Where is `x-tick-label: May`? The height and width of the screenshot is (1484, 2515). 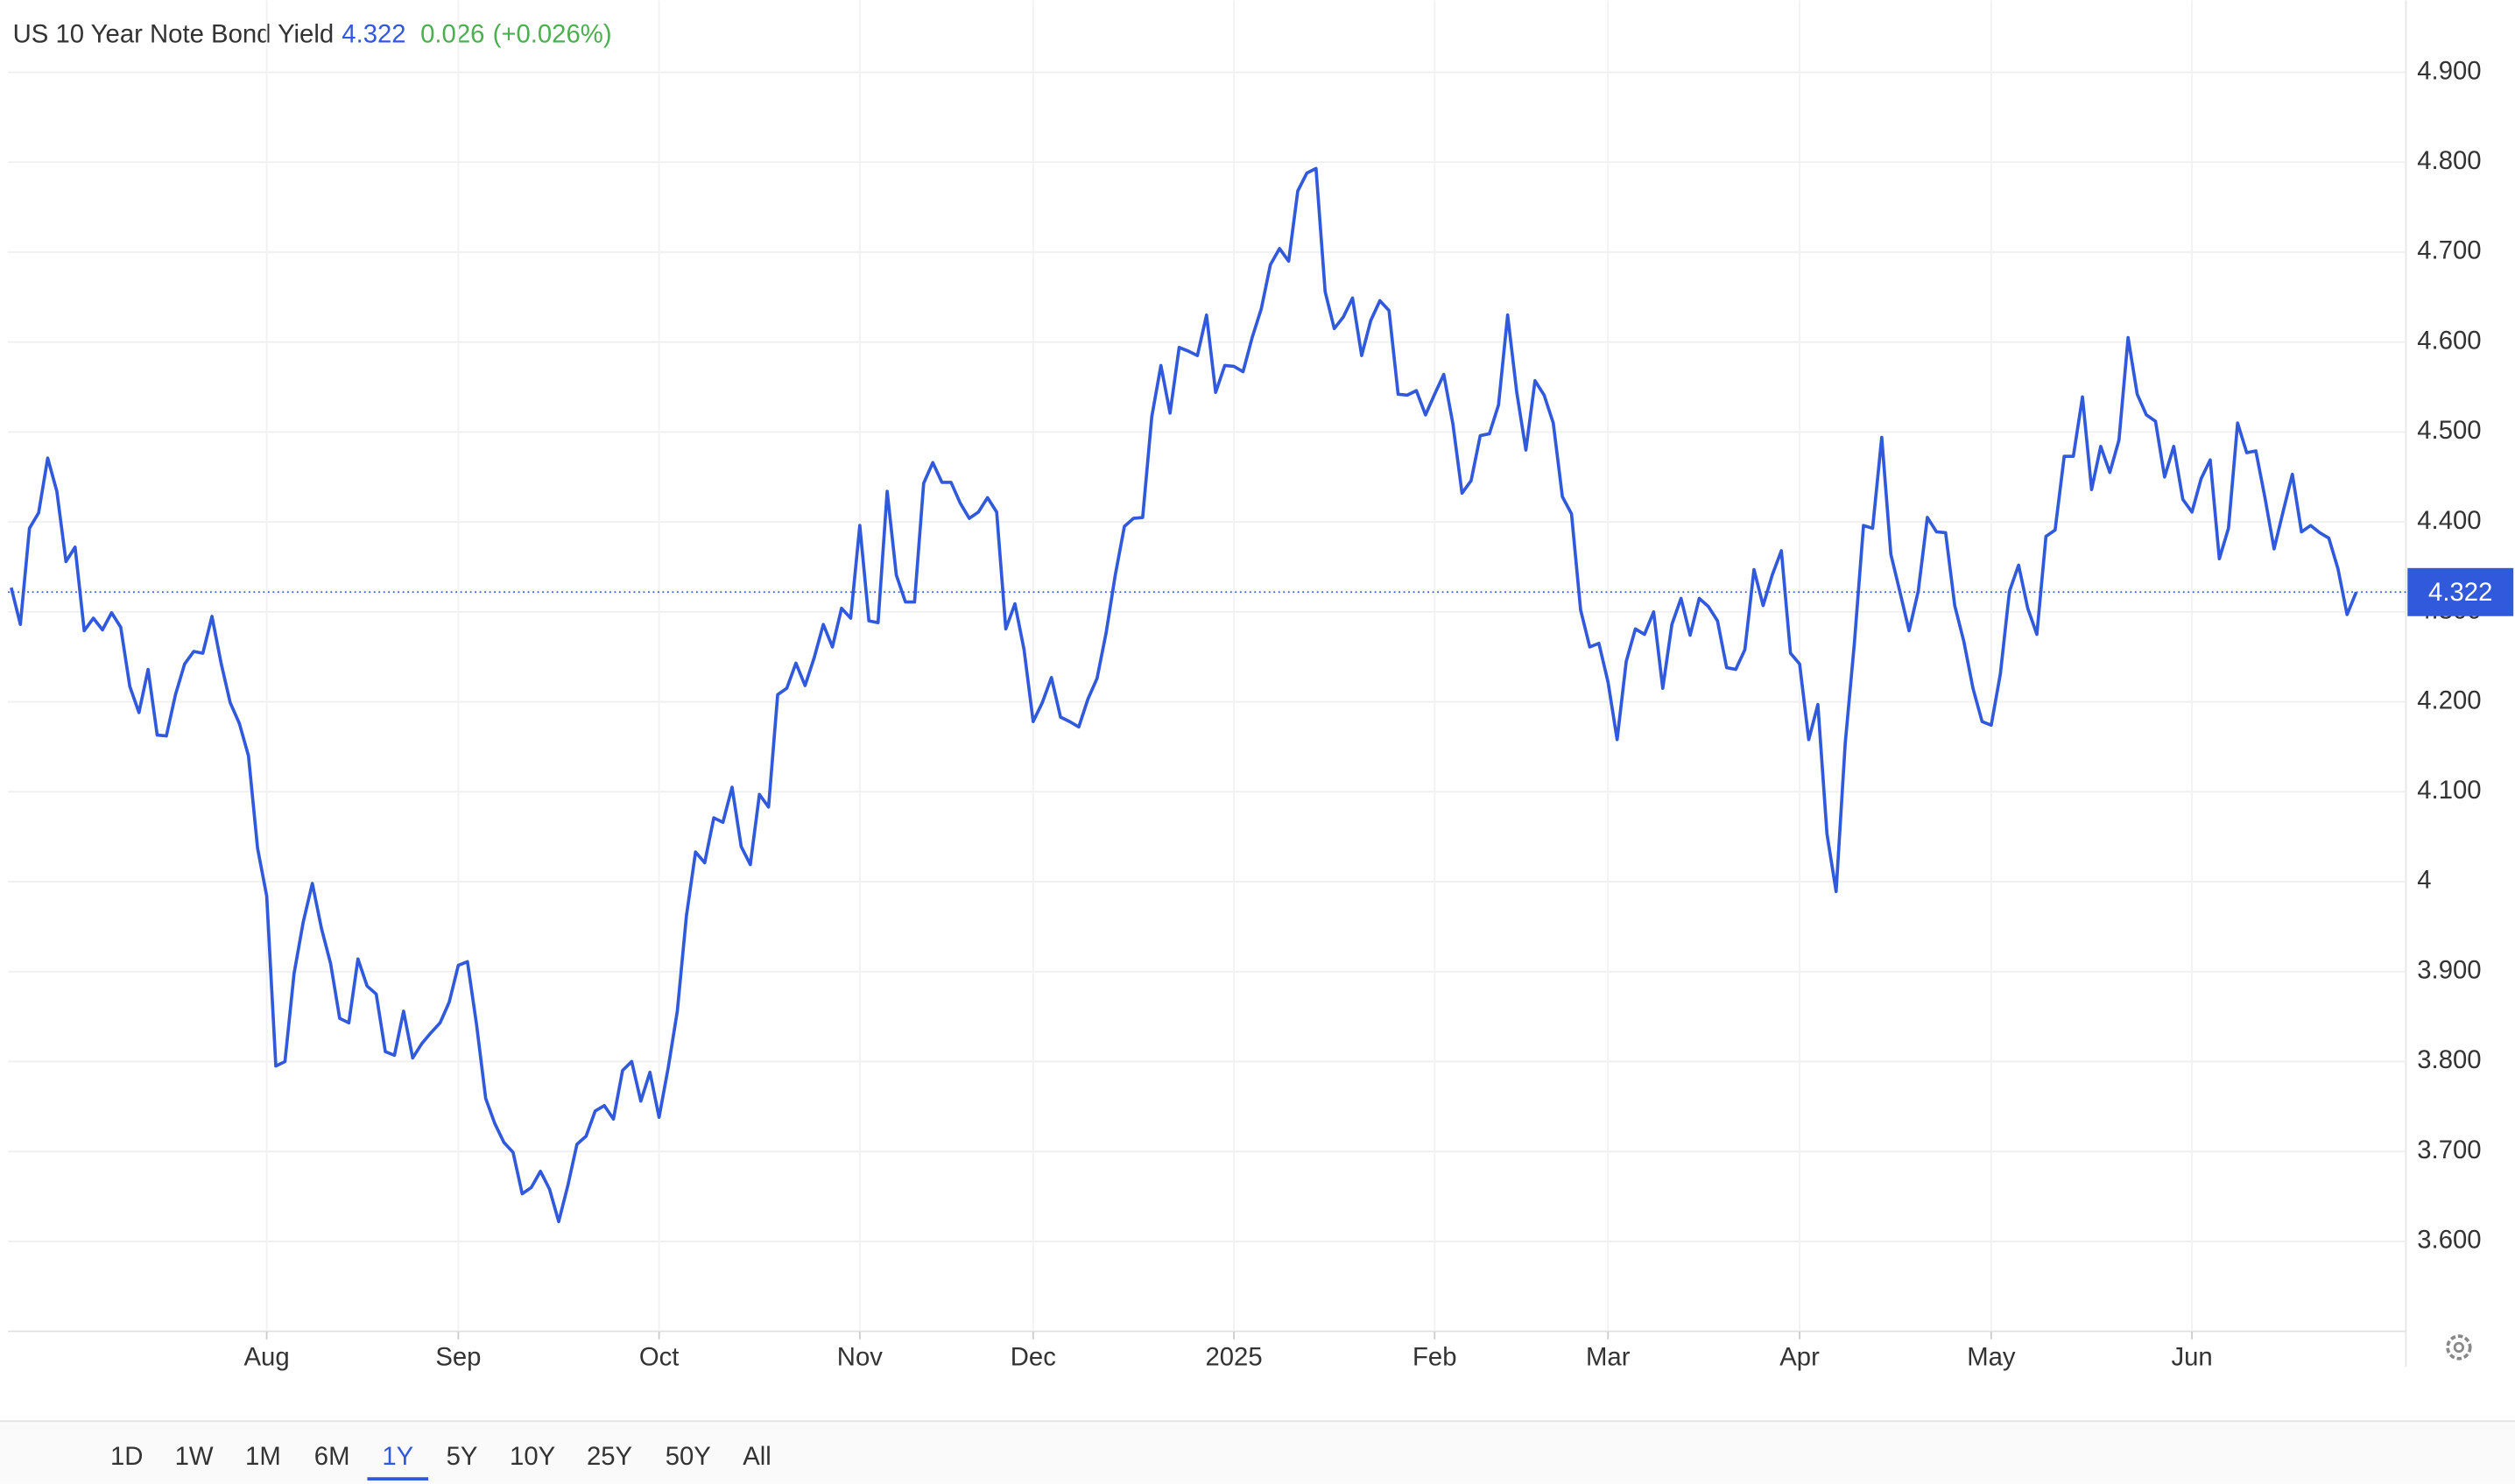
x-tick-label: May is located at coordinates (1991, 1356).